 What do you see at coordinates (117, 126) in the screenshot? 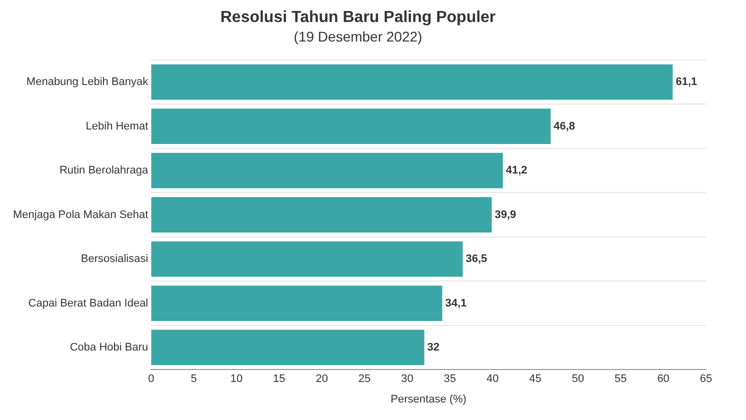
I see `y-tick-label: Lebih Hemat` at bounding box center [117, 126].